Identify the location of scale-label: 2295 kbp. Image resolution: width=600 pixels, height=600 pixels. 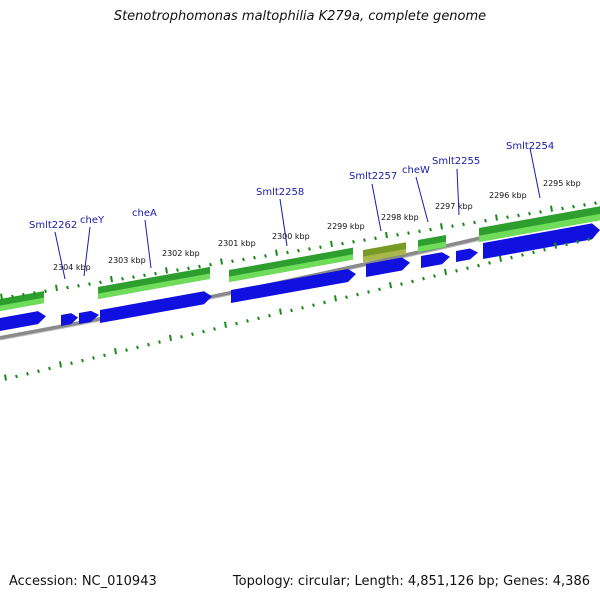
(562, 183).